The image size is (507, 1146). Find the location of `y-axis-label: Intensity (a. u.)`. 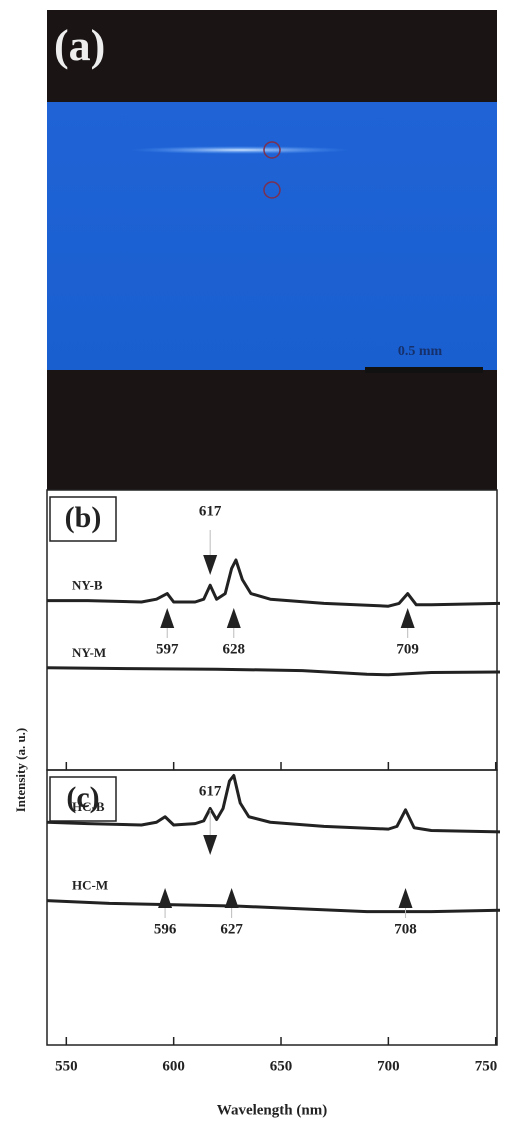

y-axis-label: Intensity (a. u.) is located at coordinates (20, 770).